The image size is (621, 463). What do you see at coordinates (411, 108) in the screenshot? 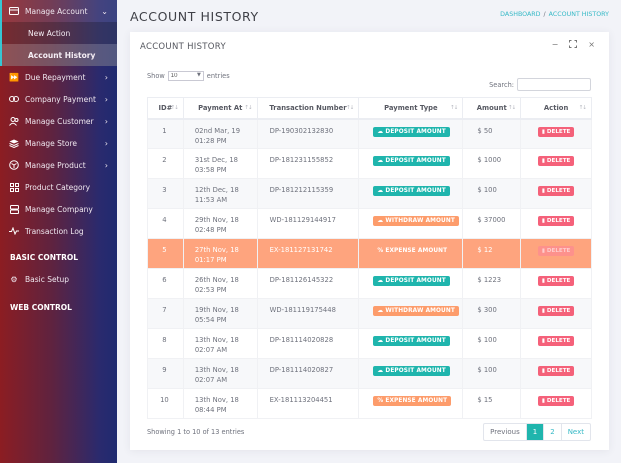
I see `column-header-payment-type: Payment Type ↑↓` at bounding box center [411, 108].